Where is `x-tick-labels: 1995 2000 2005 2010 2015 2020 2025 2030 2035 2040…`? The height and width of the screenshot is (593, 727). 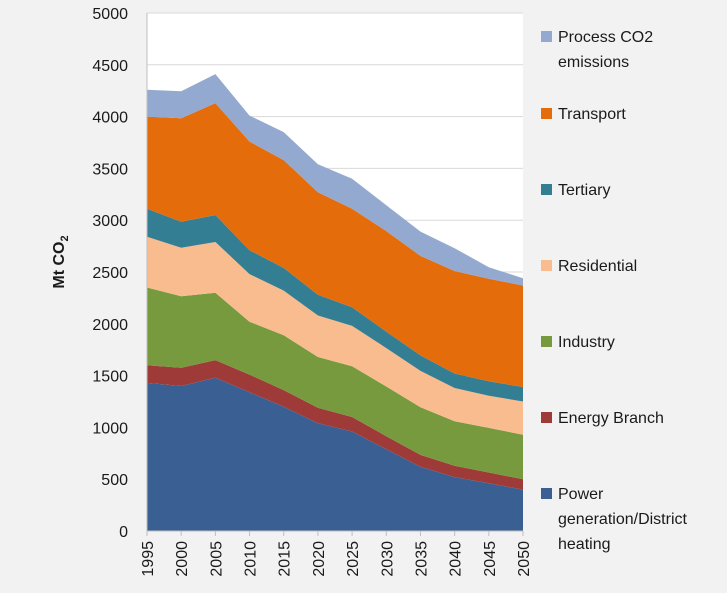 x-tick-labels: 1995 2000 2005 2010 2015 2020 2025 2030 2035 2040… is located at coordinates (336, 559).